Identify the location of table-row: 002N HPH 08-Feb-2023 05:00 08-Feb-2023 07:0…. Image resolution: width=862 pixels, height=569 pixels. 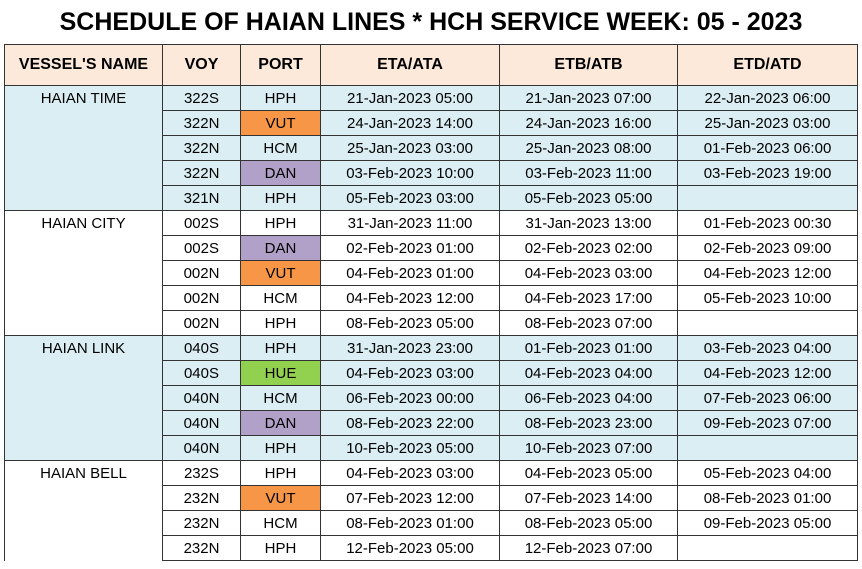
(431, 323).